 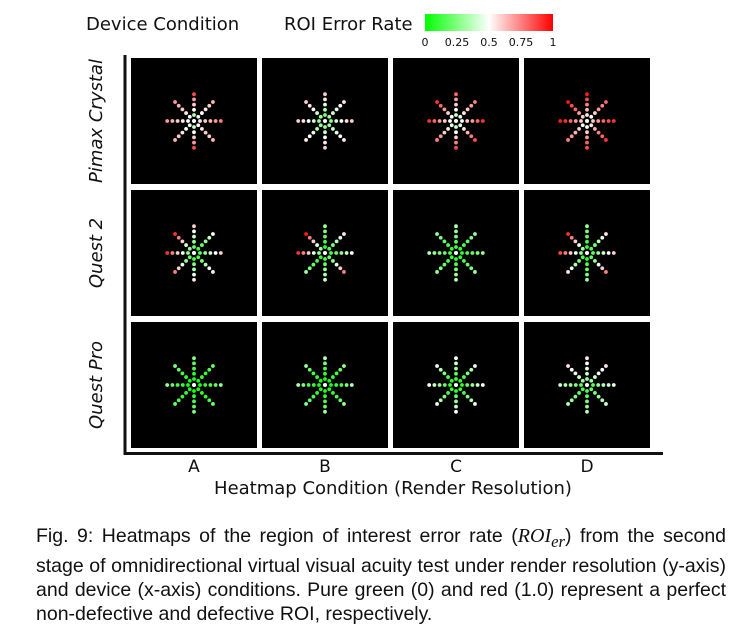 I want to click on x-tick-label: C, so click(x=456, y=467).